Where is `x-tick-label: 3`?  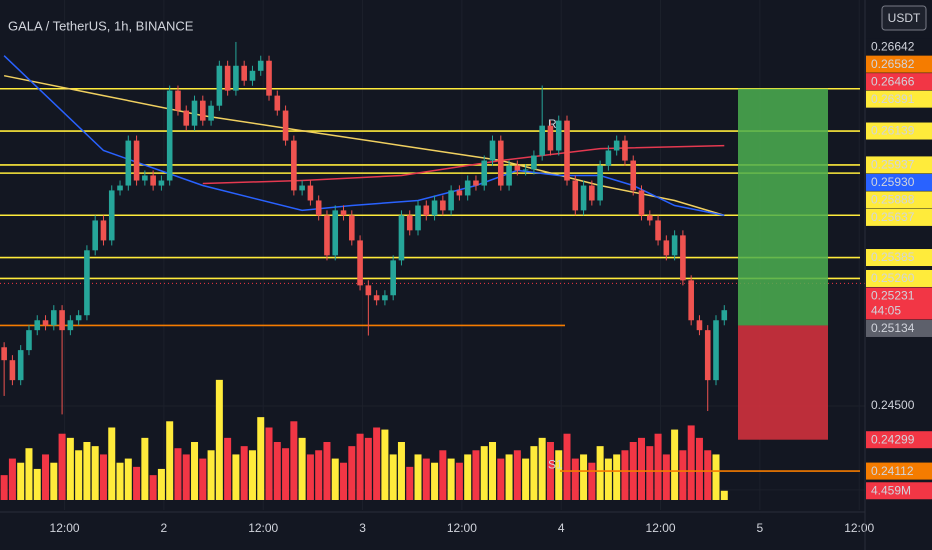 x-tick-label: 3 is located at coordinates (362, 528).